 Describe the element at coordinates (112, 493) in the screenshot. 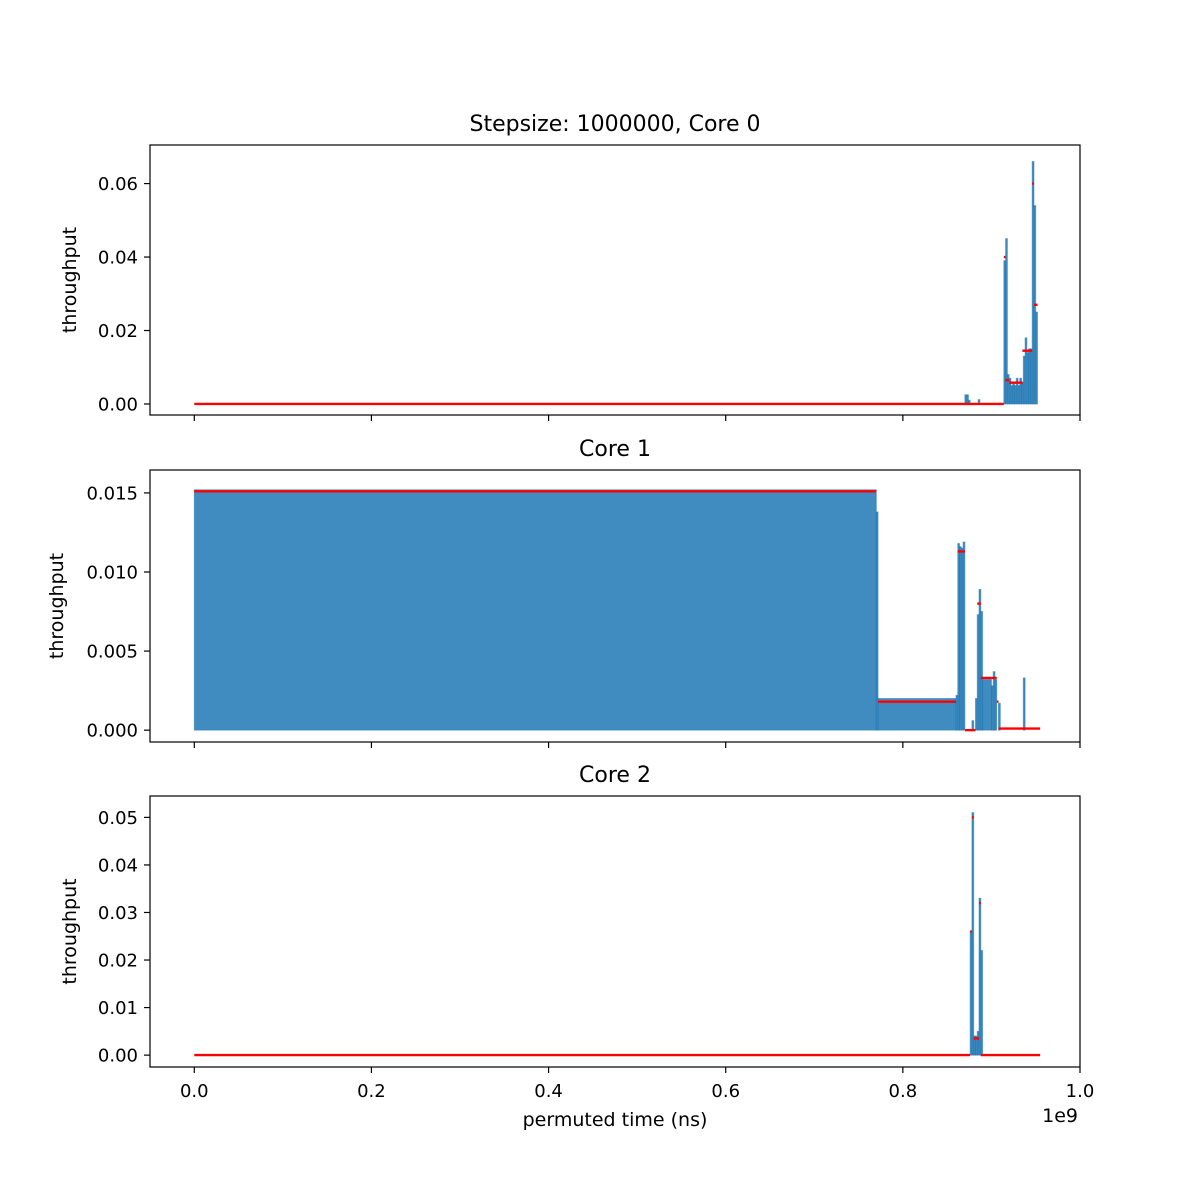

I see `y-tick-label: 0.015` at that location.